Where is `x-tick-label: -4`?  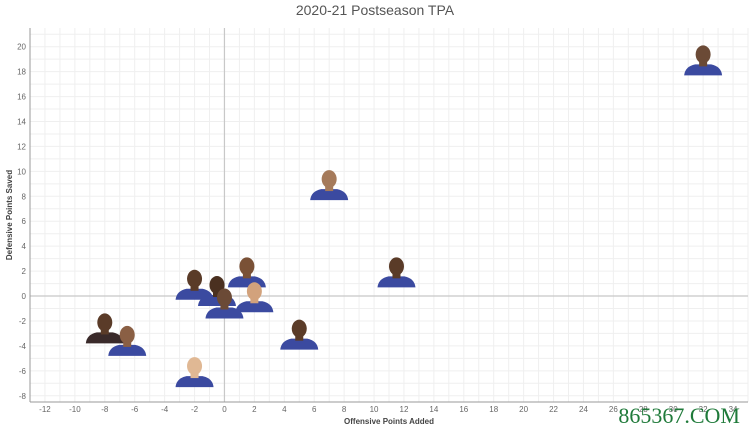 x-tick-label: -4 is located at coordinates (165, 409).